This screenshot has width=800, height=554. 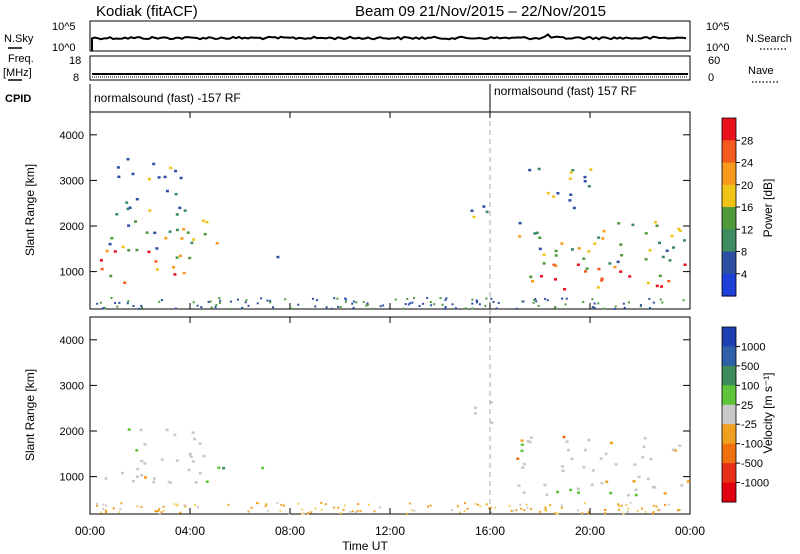 What do you see at coordinates (72, 341) in the screenshot?
I see `ytick-label: 4000` at bounding box center [72, 341].